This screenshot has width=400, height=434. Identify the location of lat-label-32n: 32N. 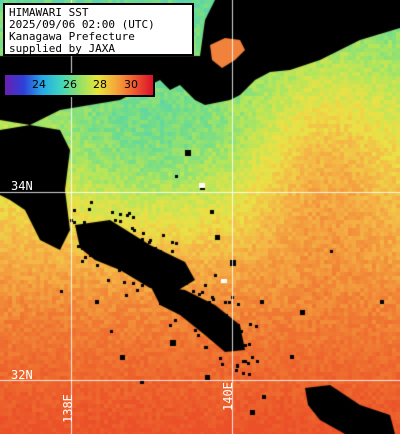
(22, 375).